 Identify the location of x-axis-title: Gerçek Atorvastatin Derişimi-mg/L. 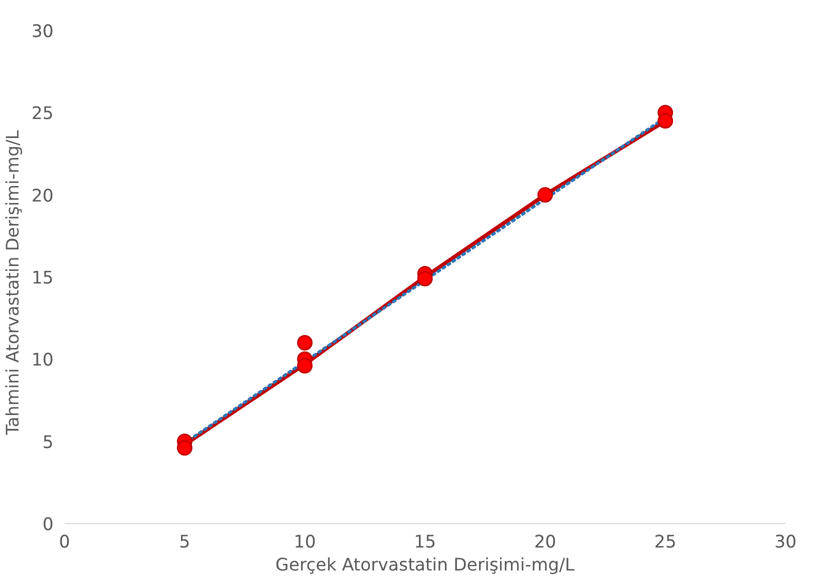
(425, 566).